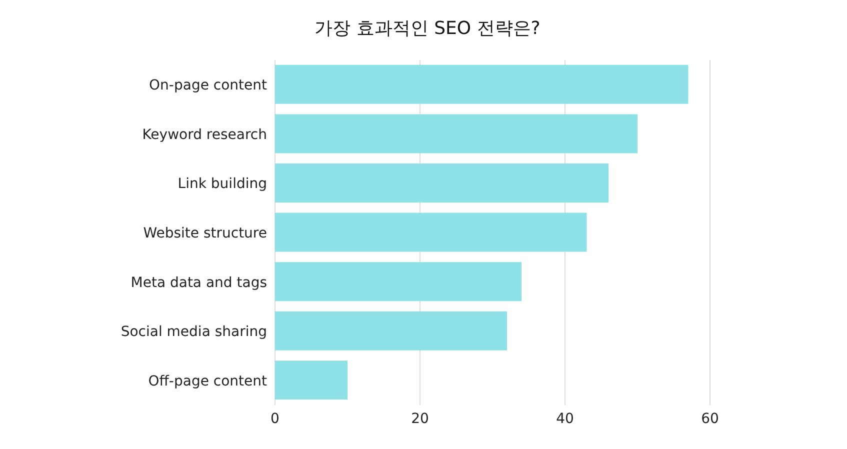 The width and height of the screenshot is (847, 449). Describe the element at coordinates (205, 233) in the screenshot. I see `y-tick-label: Website structure` at that location.